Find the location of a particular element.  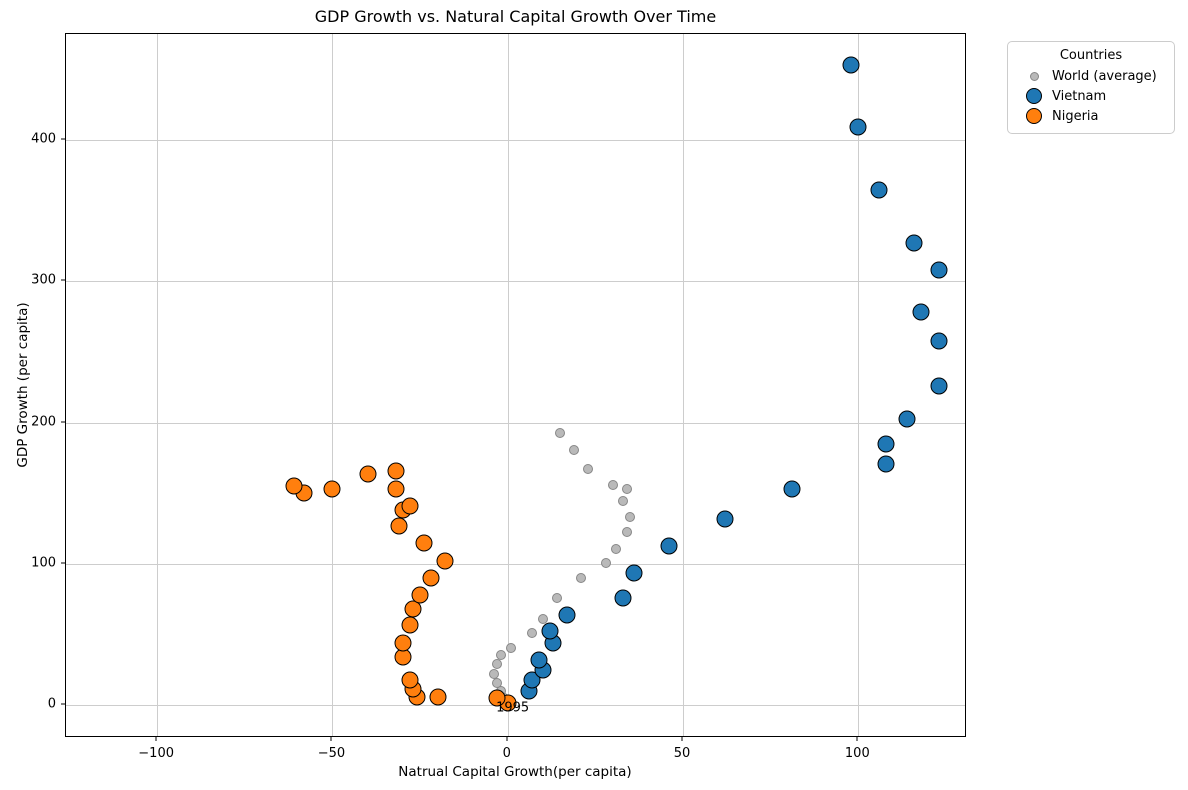

vietnam-marker-icon is located at coordinates (1034, 96).